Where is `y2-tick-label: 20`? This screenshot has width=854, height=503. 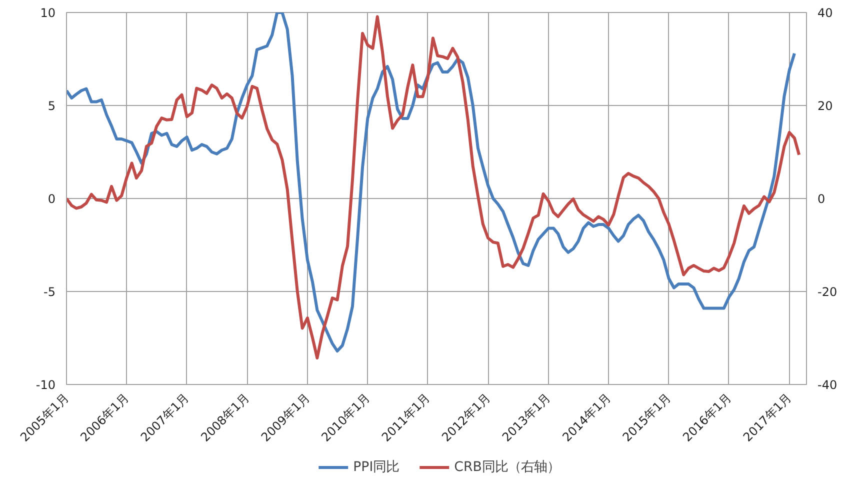 y2-tick-label: 20 is located at coordinates (825, 106).